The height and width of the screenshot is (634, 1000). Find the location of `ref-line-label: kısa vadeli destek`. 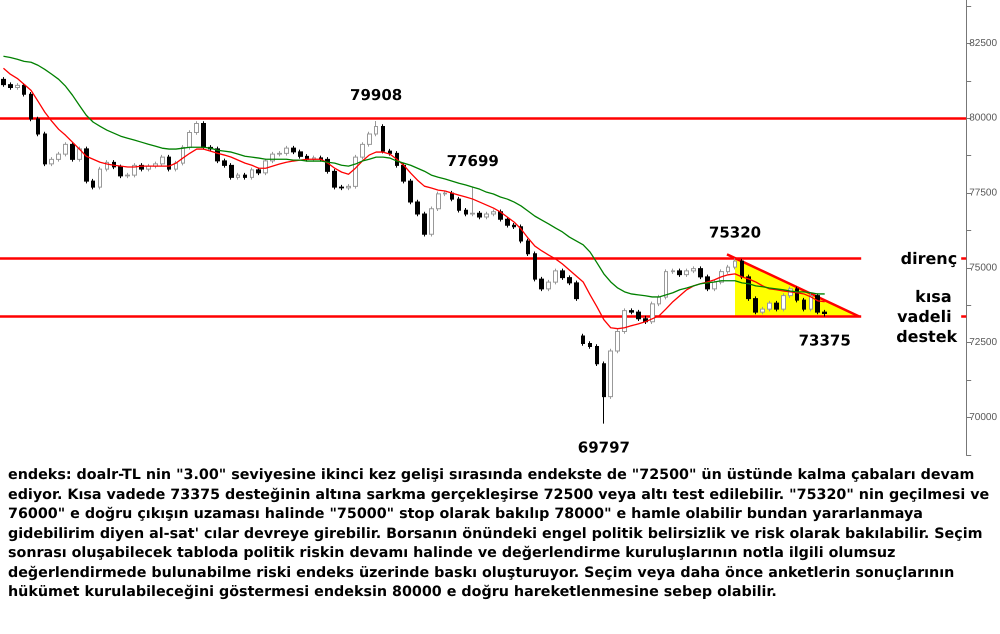

ref-line-label: kısa vadeli destek is located at coordinates (927, 316).